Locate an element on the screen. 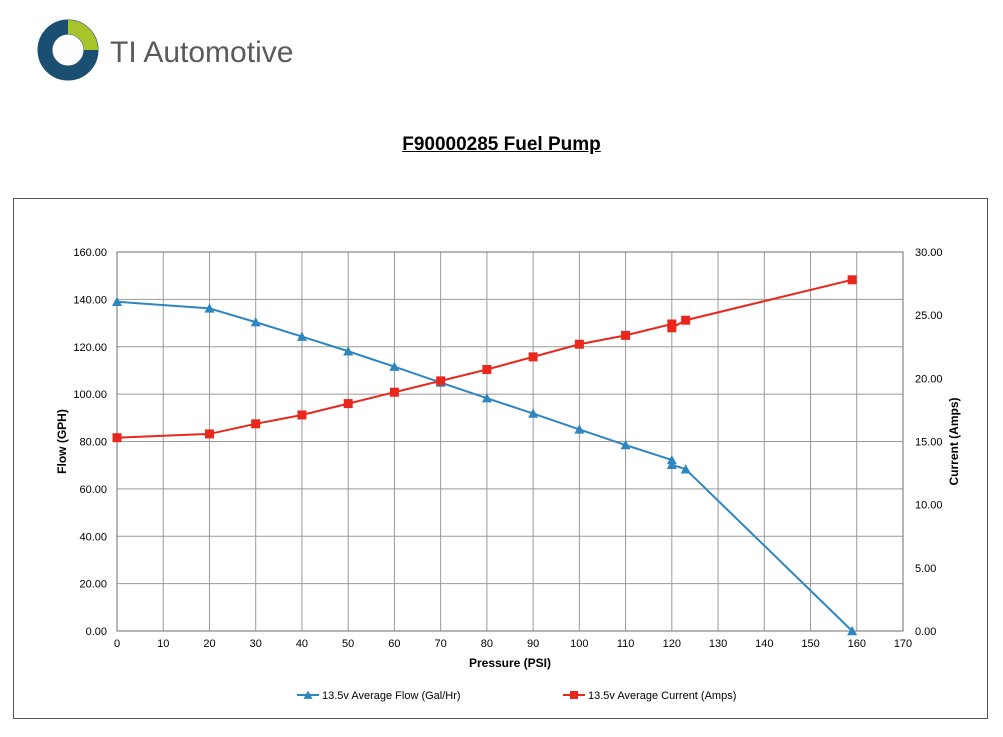 This screenshot has height=737, width=1003. y2-tick-label: 0.00 is located at coordinates (925, 632).